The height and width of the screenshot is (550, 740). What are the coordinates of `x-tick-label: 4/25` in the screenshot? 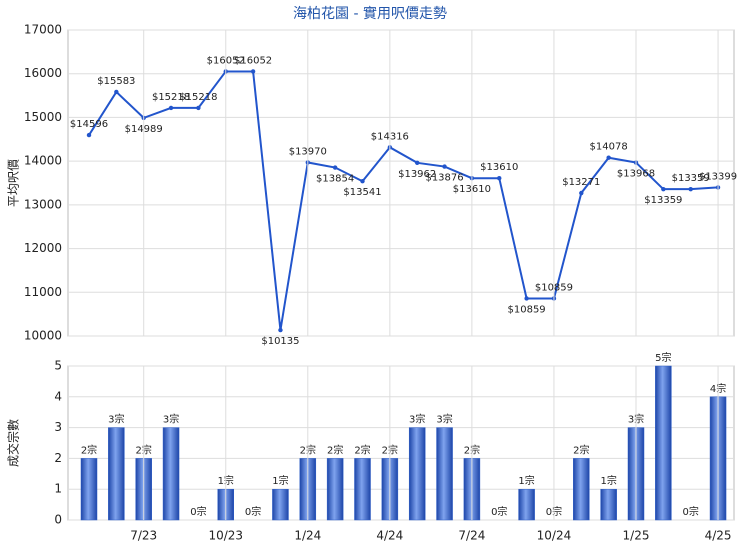 It's located at (718, 536).